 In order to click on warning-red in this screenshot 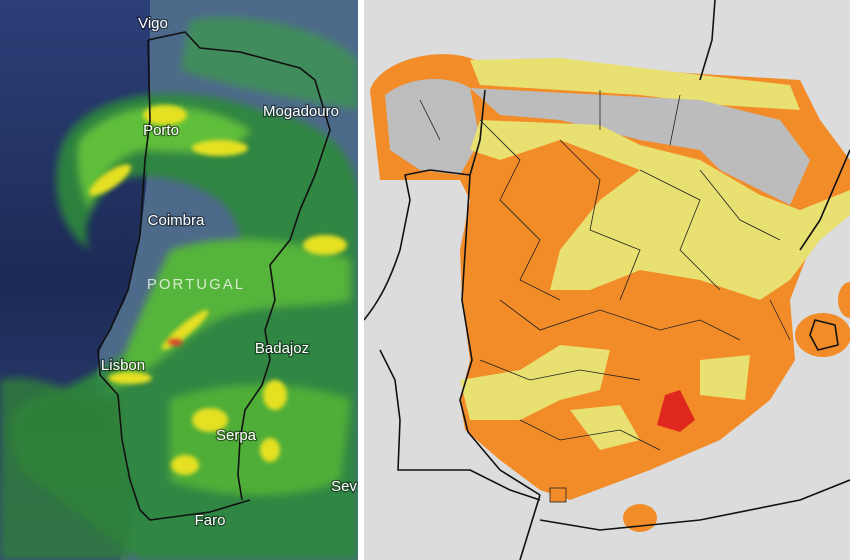, I will do `click(676, 411)`.